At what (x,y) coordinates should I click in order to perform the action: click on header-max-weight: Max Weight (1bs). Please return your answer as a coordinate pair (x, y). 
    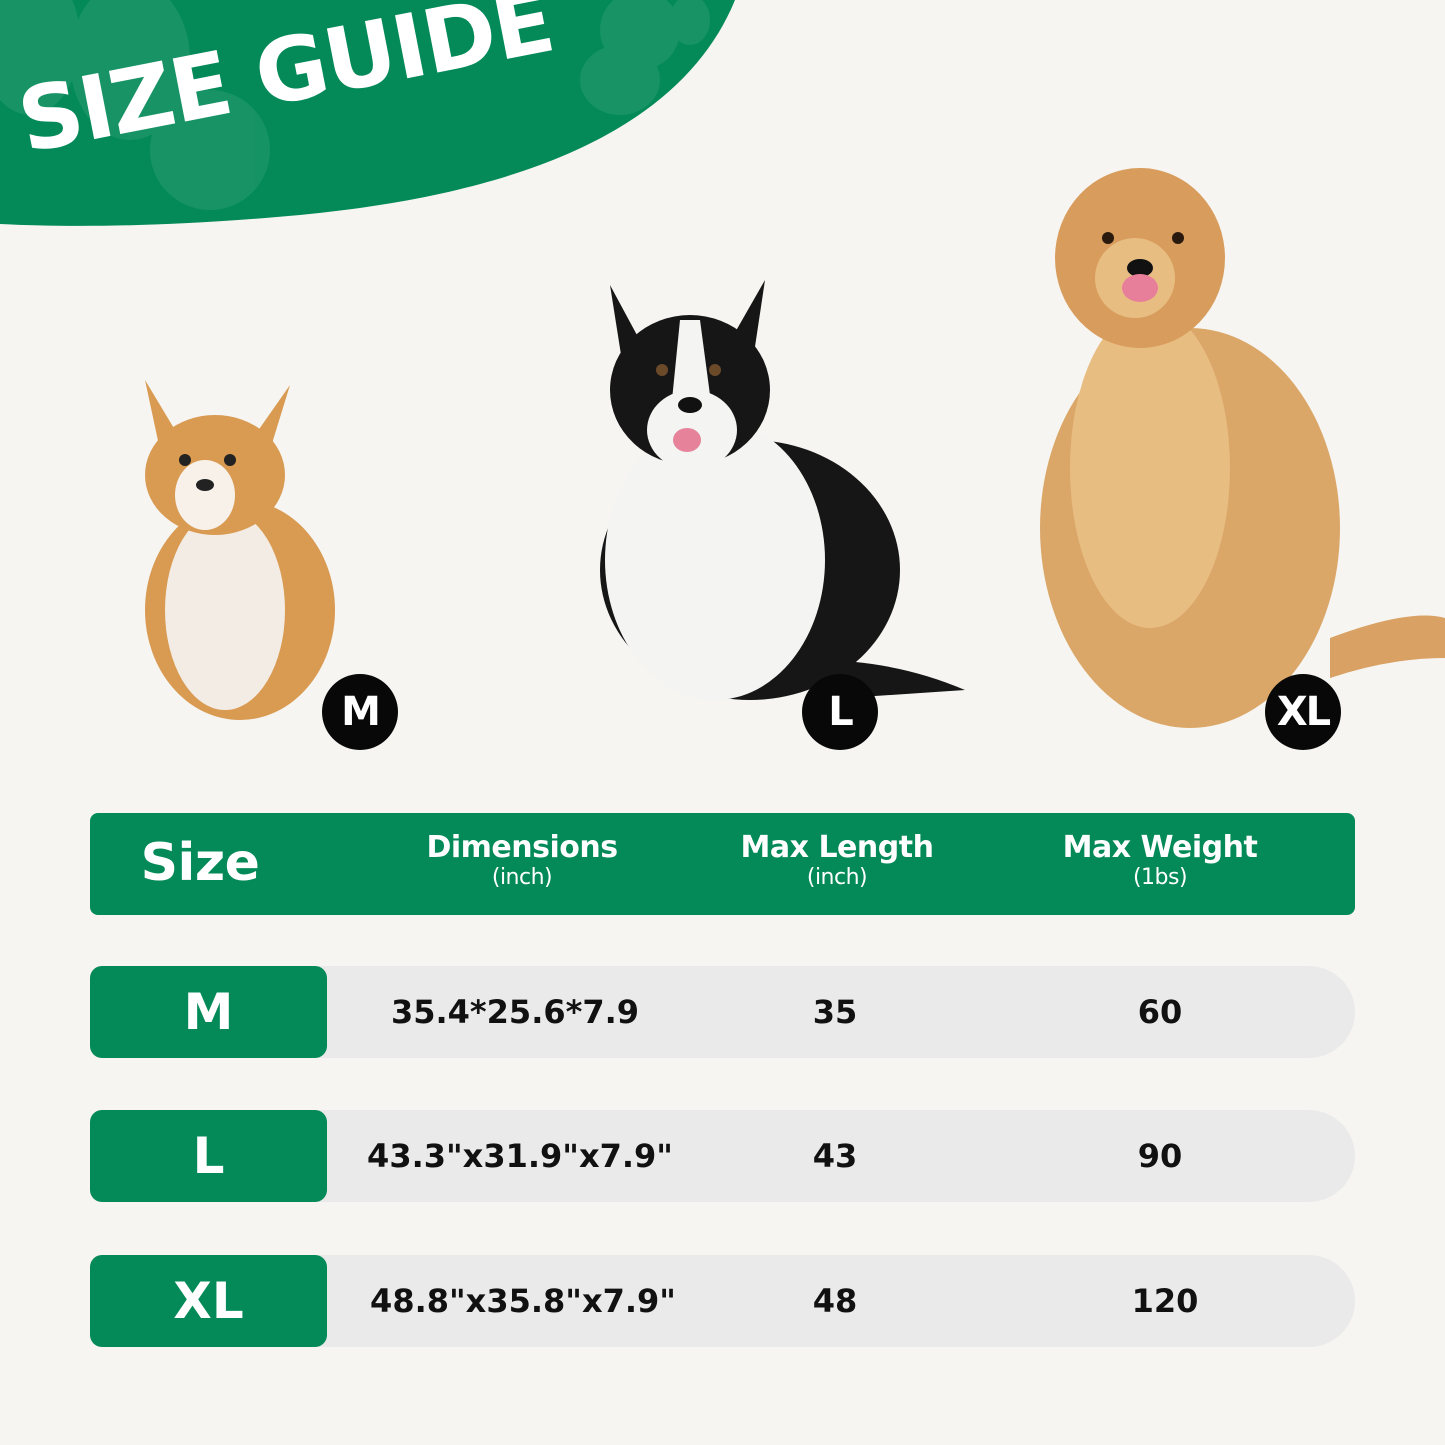
    Looking at the image, I should click on (1160, 861).